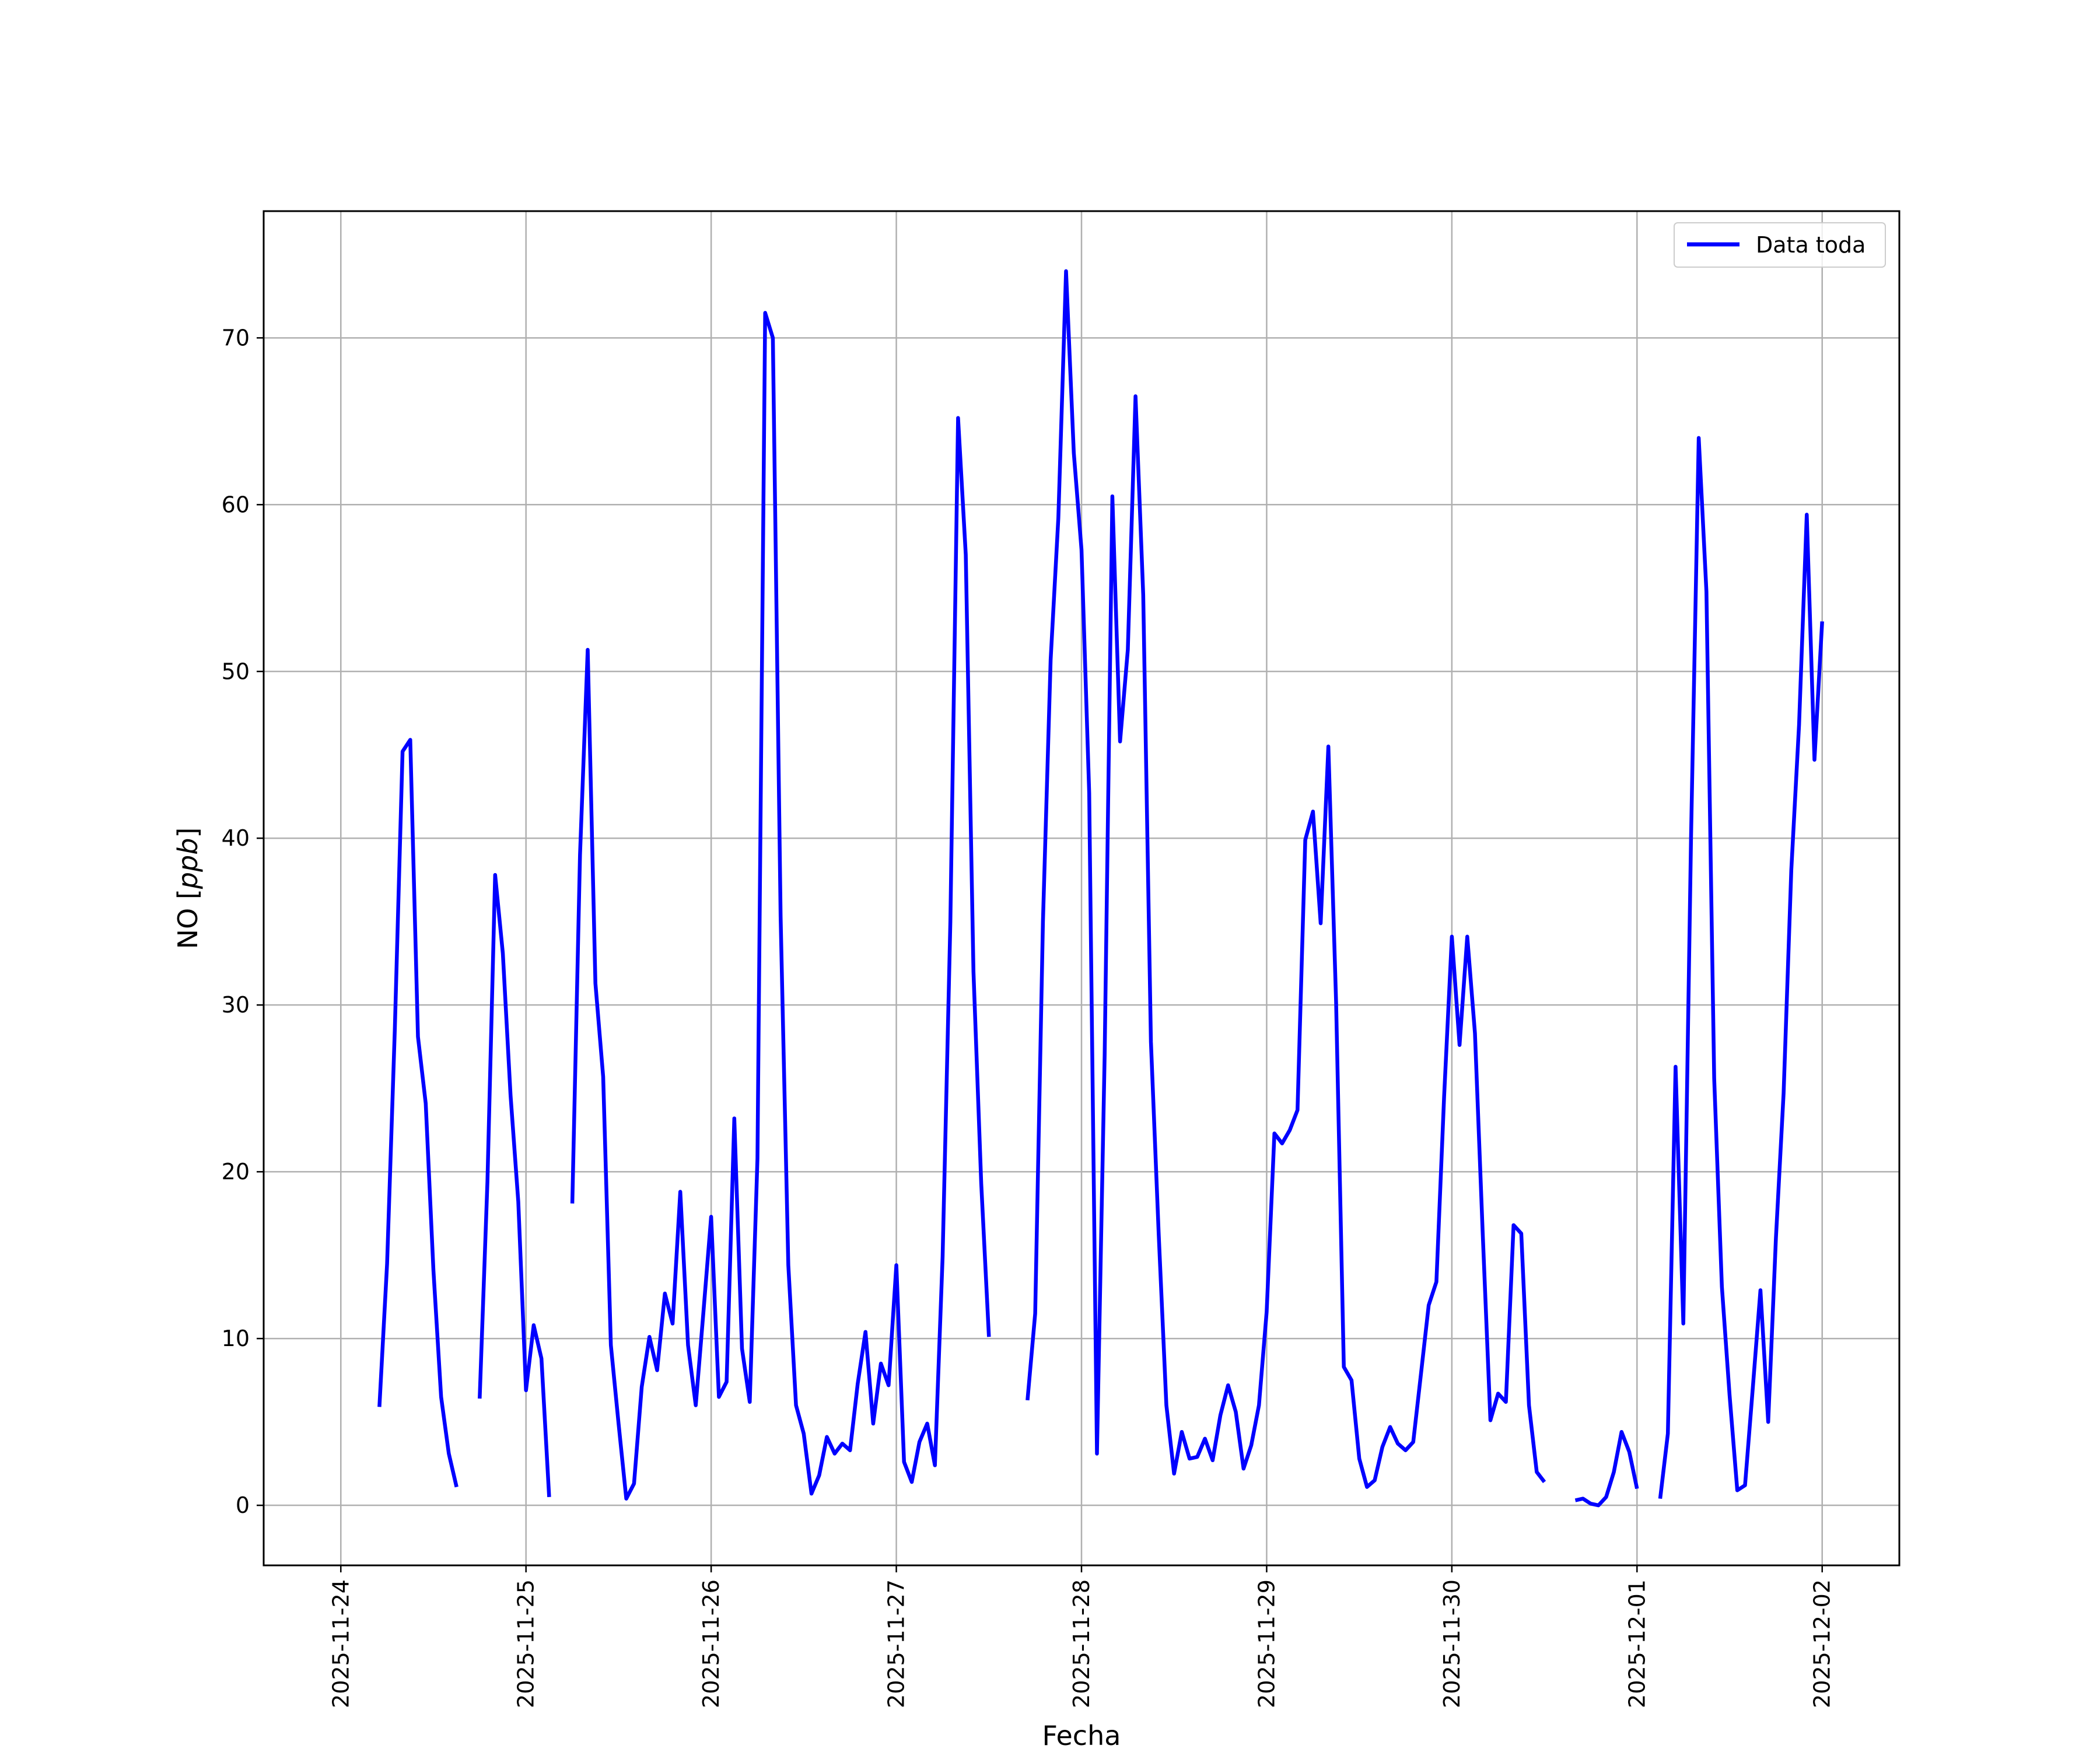 Image resolution: width=2100 pixels, height=1752 pixels. I want to click on y-tick-label: 40, so click(236, 838).